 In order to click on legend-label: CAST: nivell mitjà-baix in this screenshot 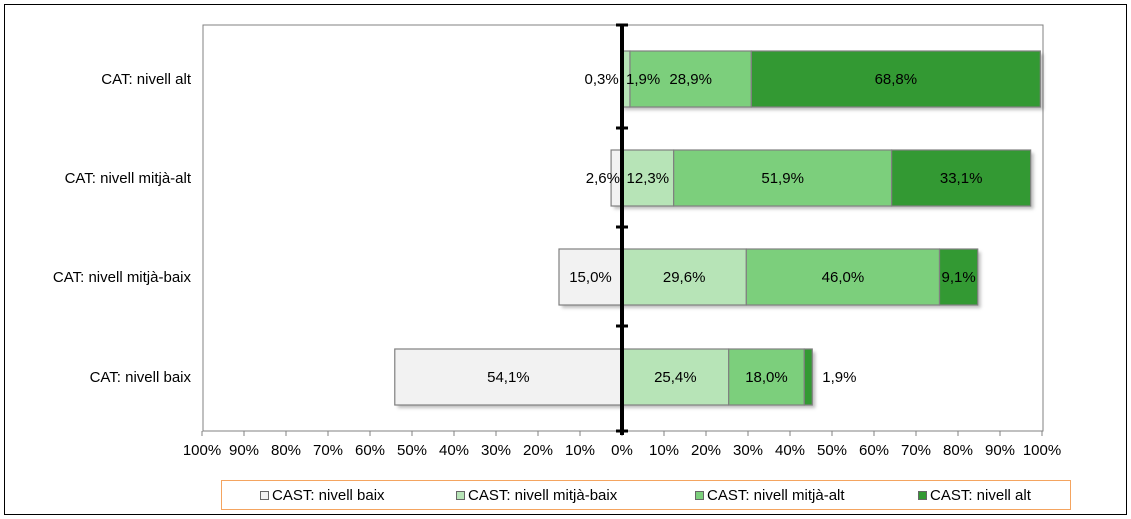, I will do `click(543, 495)`.